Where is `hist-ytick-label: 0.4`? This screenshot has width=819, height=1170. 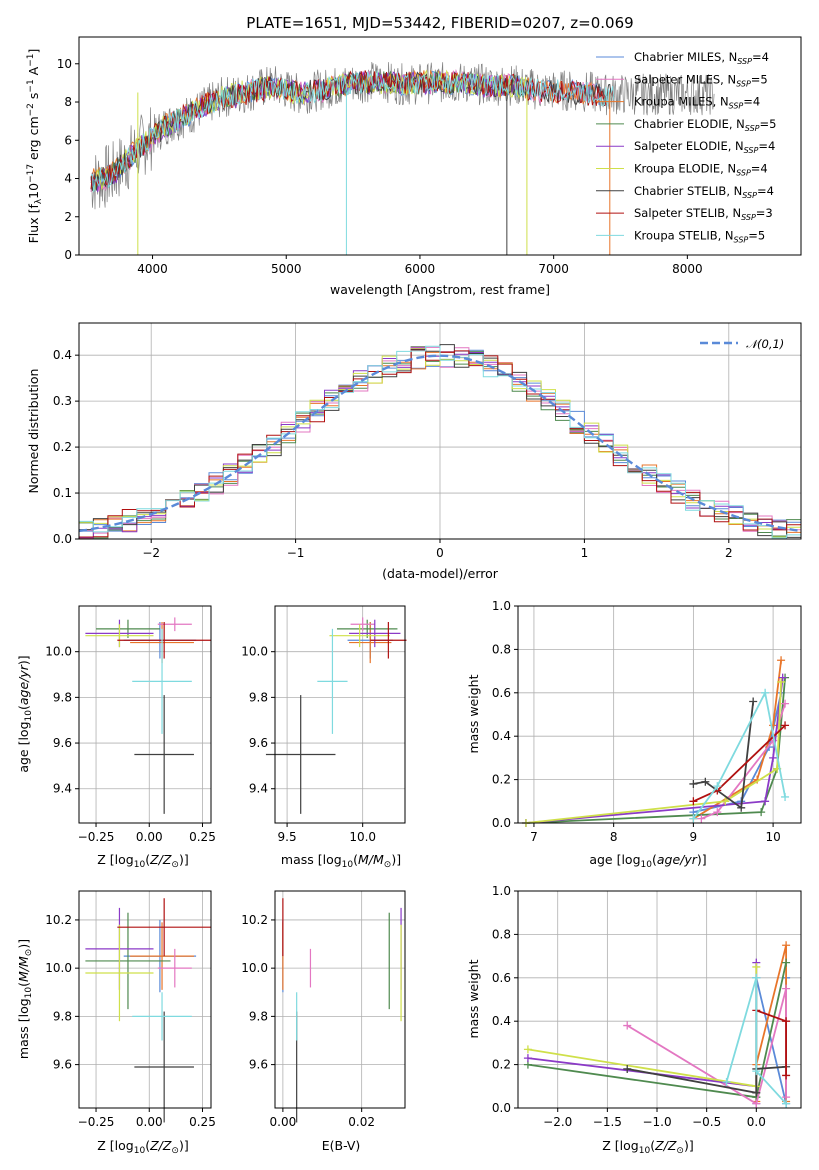
hist-ytick-label: 0.4 is located at coordinates (62, 355).